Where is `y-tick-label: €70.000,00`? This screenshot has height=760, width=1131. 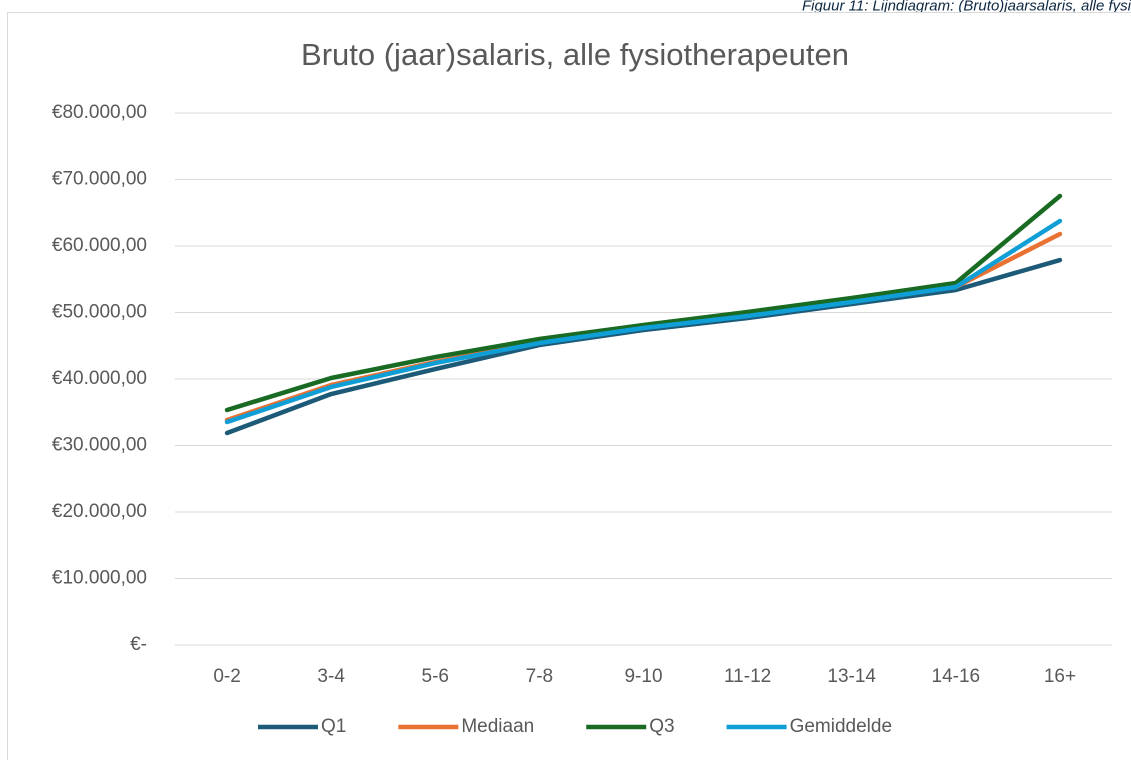 y-tick-label: €70.000,00 is located at coordinates (99, 179).